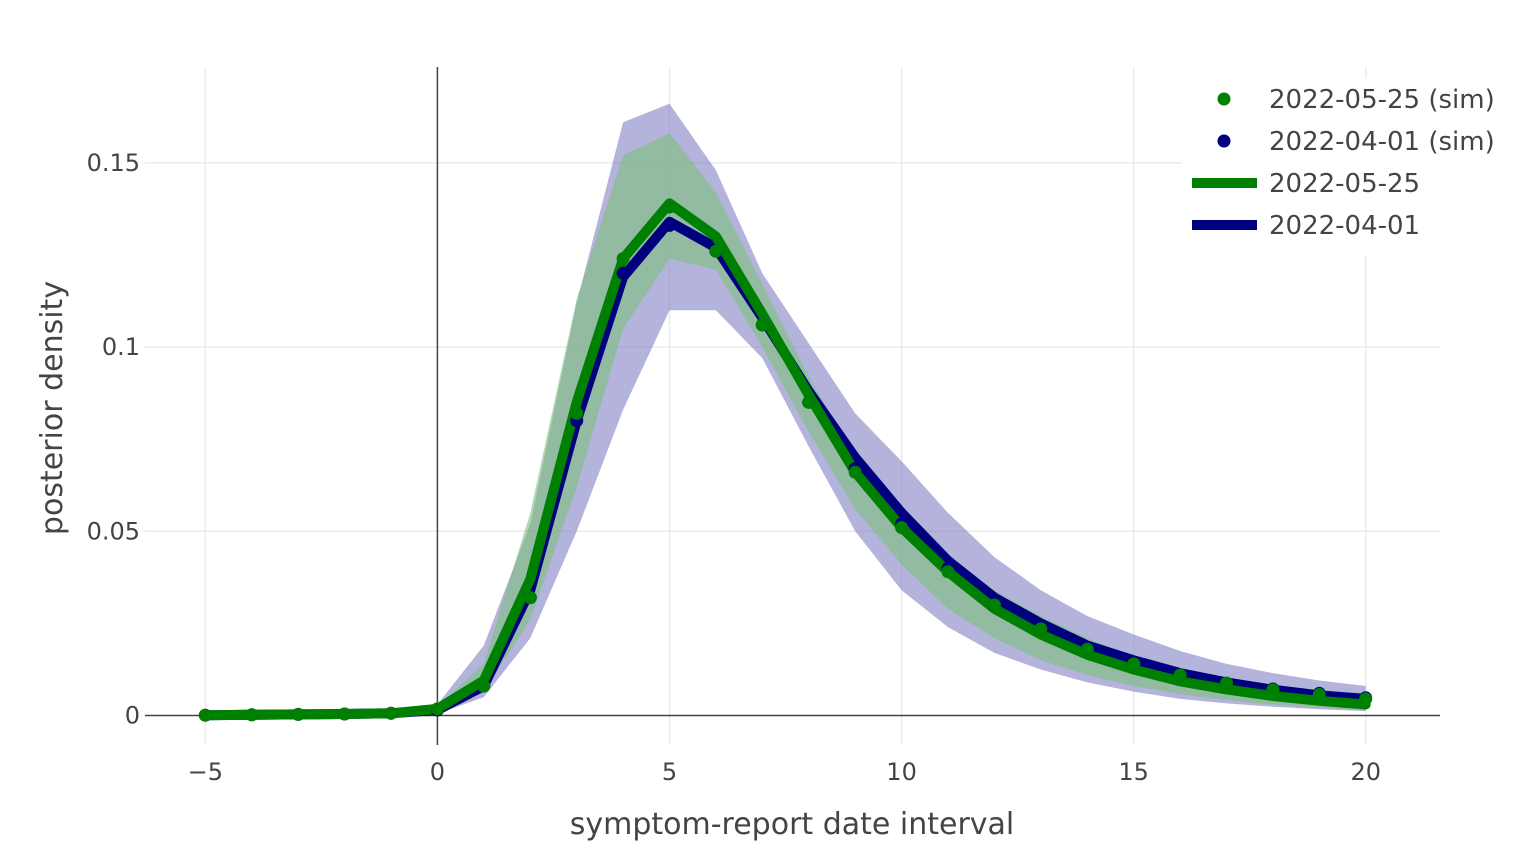 The image size is (1538, 862). I want to click on legend-item-2022-04-01 (sim): 2022-04-01 (sim), so click(1356, 142).